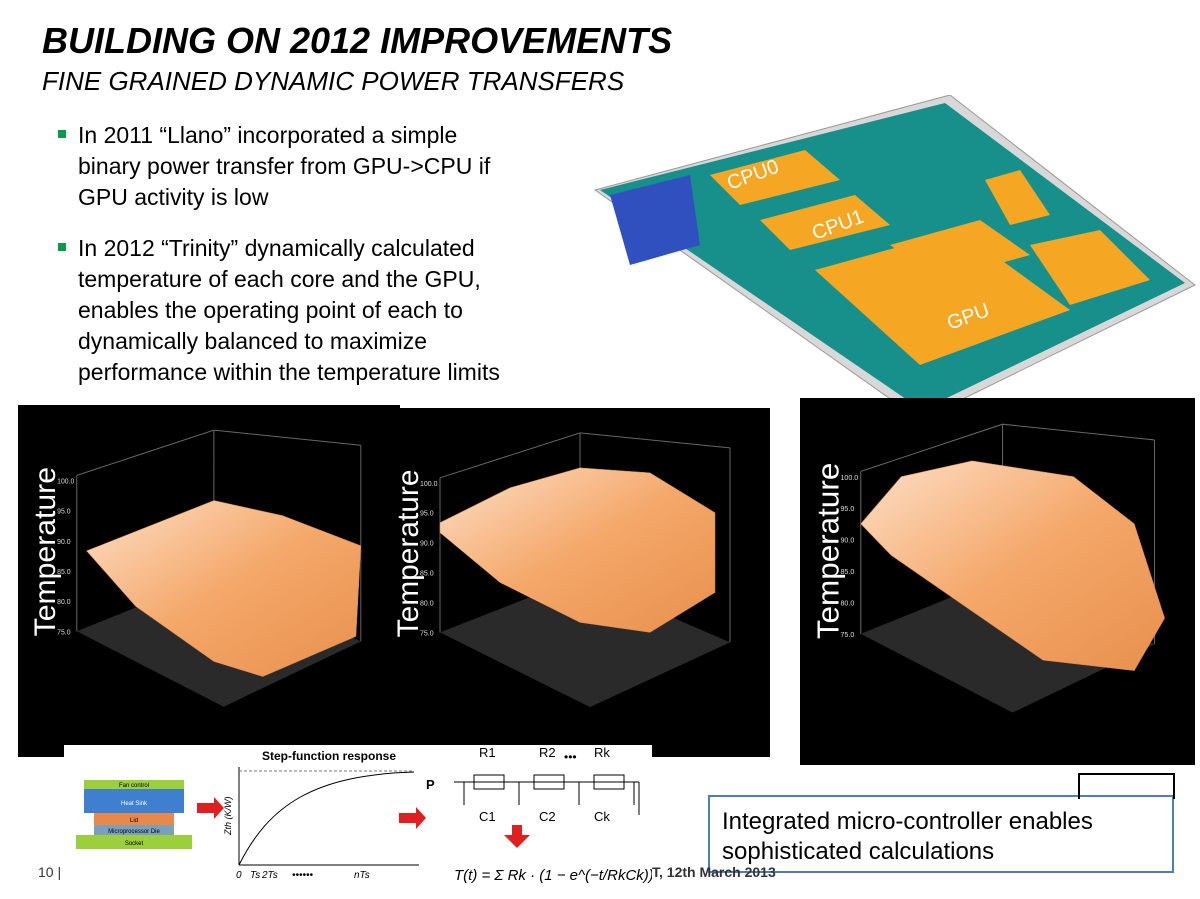 This screenshot has height=899, width=1200. I want to click on capacitor-label: Ck, so click(602, 816).